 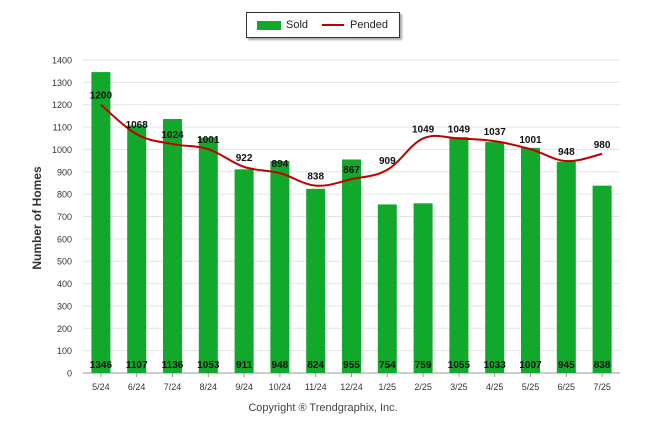 What do you see at coordinates (369, 25) in the screenshot?
I see `legend-label-pended: Pended` at bounding box center [369, 25].